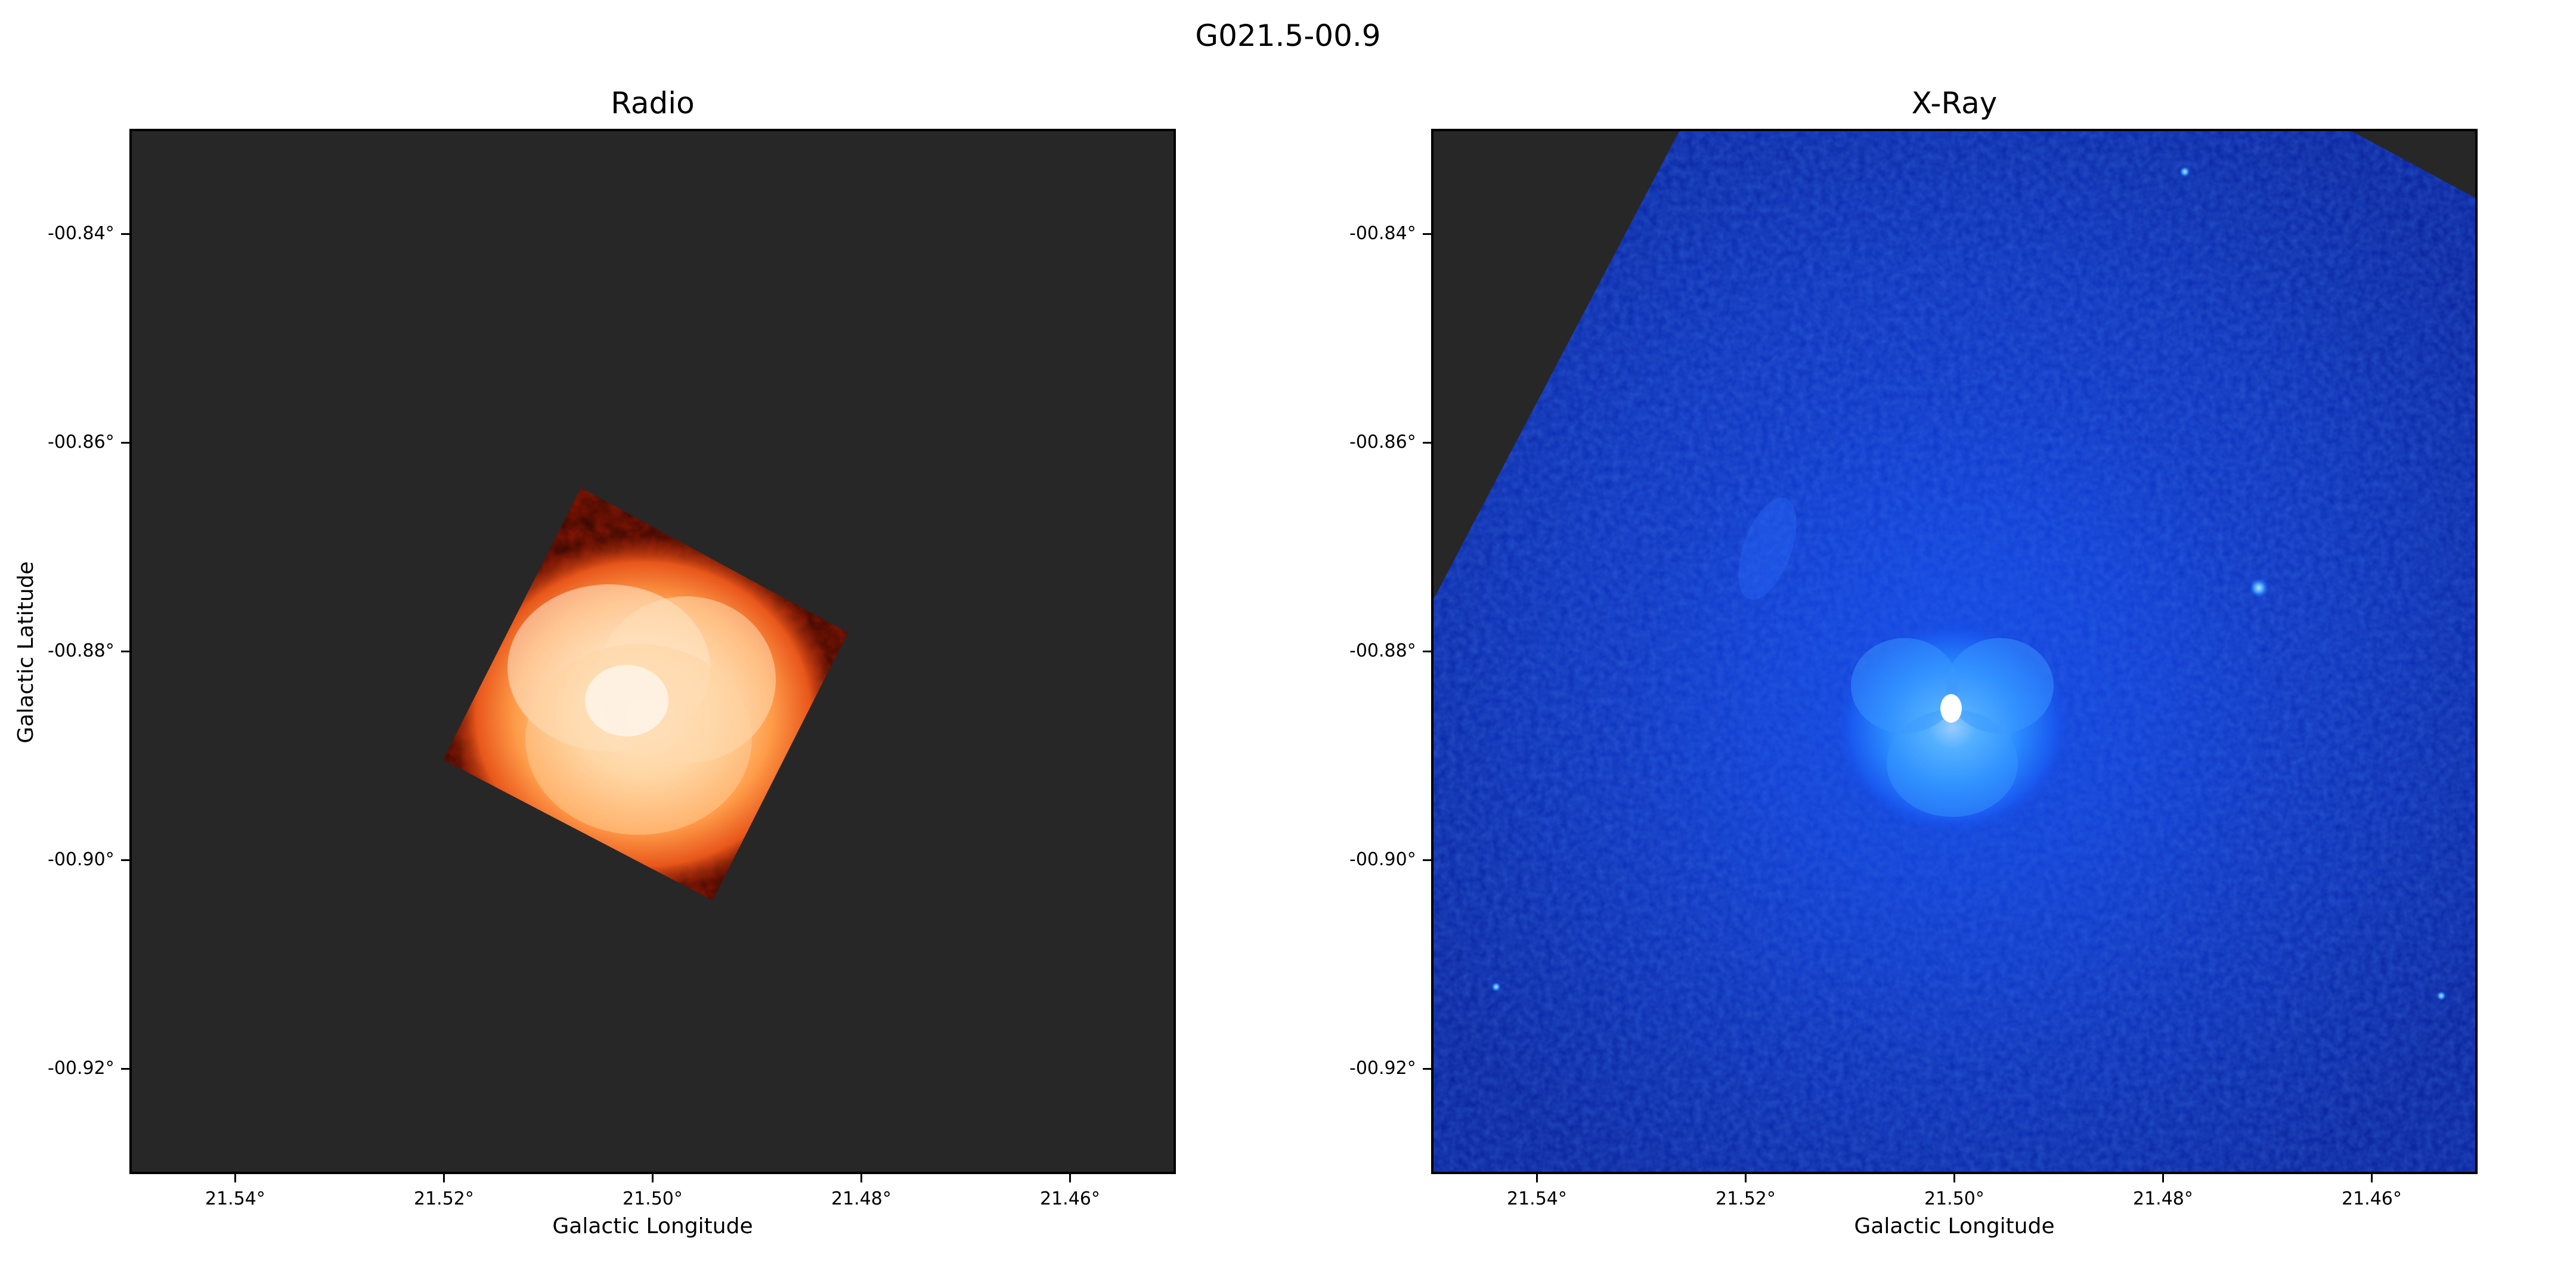  I want to click on xray-xtick-label: 21.50°, so click(1954, 1199).